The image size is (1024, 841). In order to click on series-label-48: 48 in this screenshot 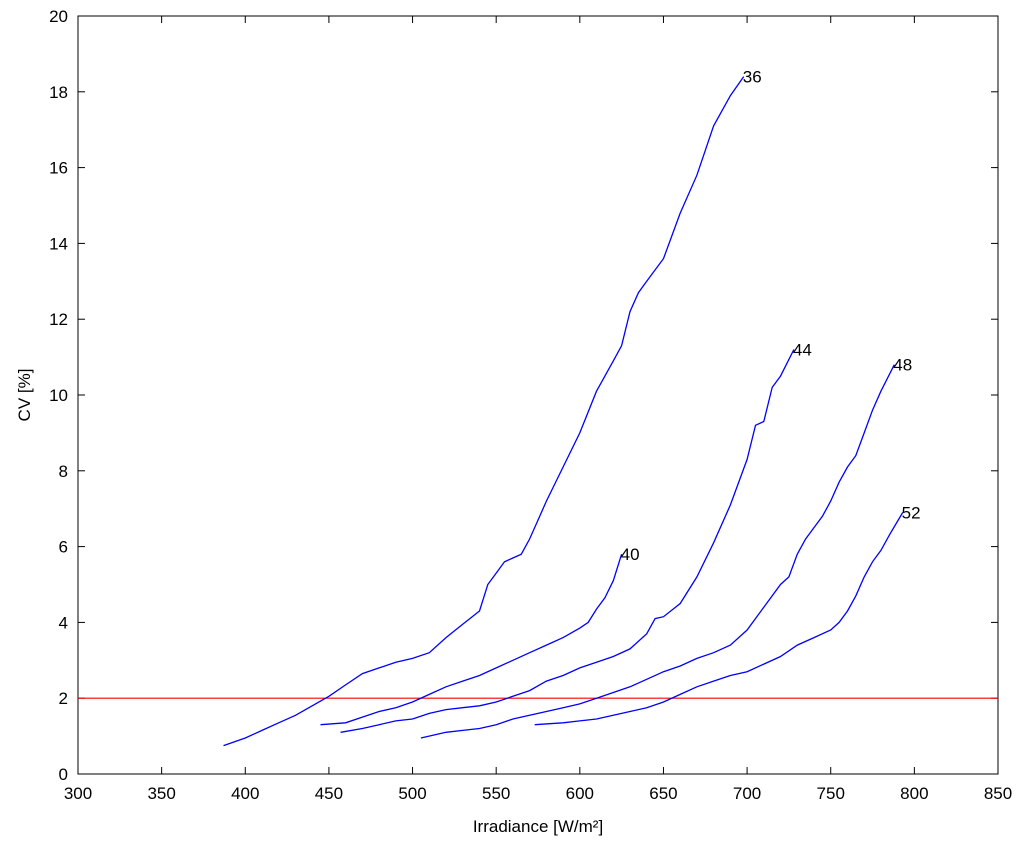, I will do `click(902, 365)`.